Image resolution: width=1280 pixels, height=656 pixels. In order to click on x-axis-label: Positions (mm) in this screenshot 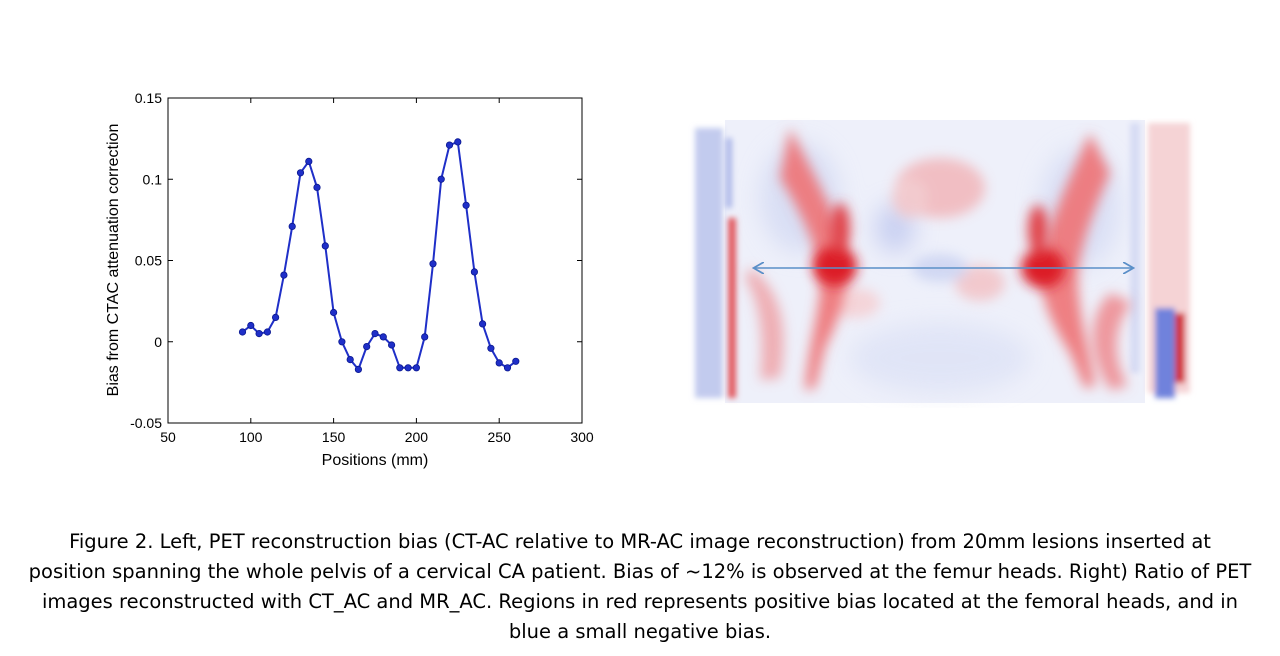, I will do `click(375, 460)`.